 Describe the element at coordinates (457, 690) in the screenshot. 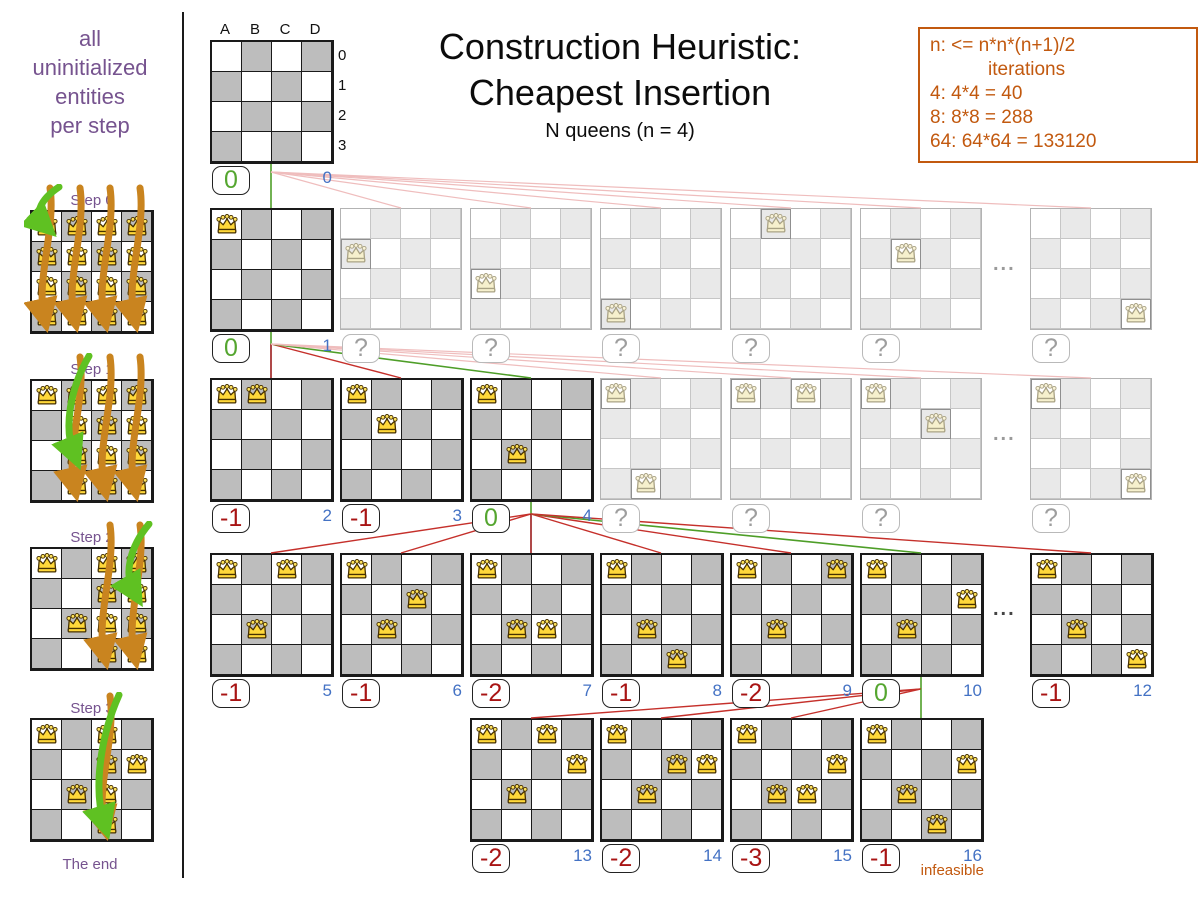

I see `iteration-number: 6` at that location.